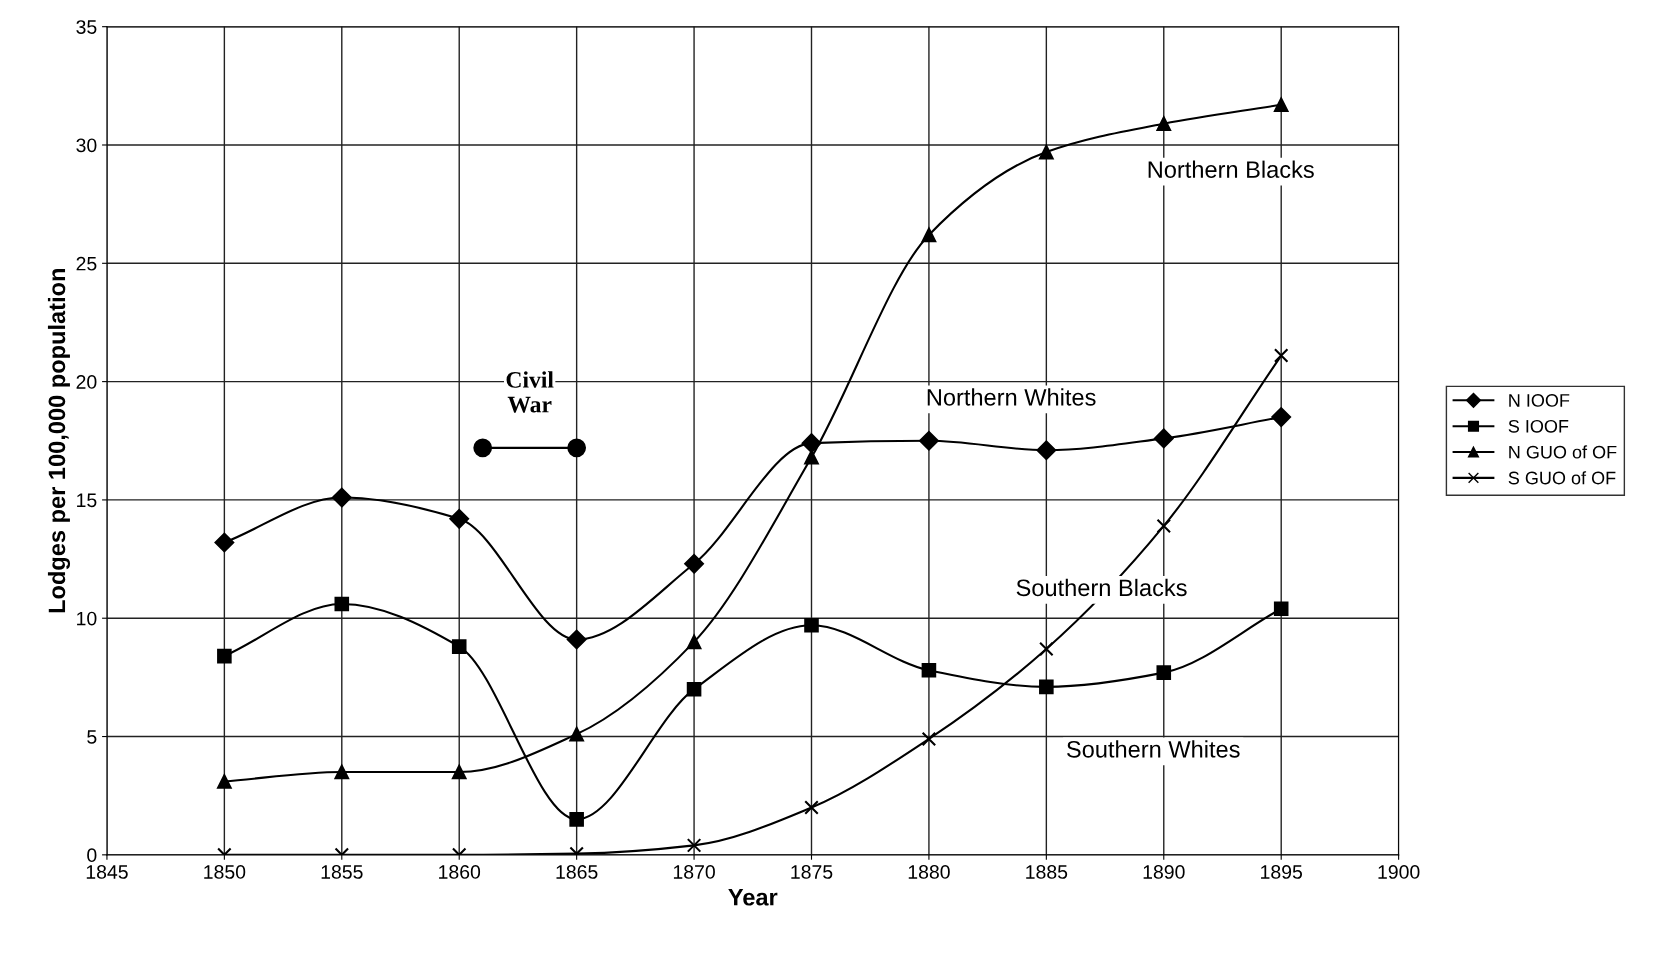  Describe the element at coordinates (225, 872) in the screenshot. I see `x-tick-label: 1850` at that location.